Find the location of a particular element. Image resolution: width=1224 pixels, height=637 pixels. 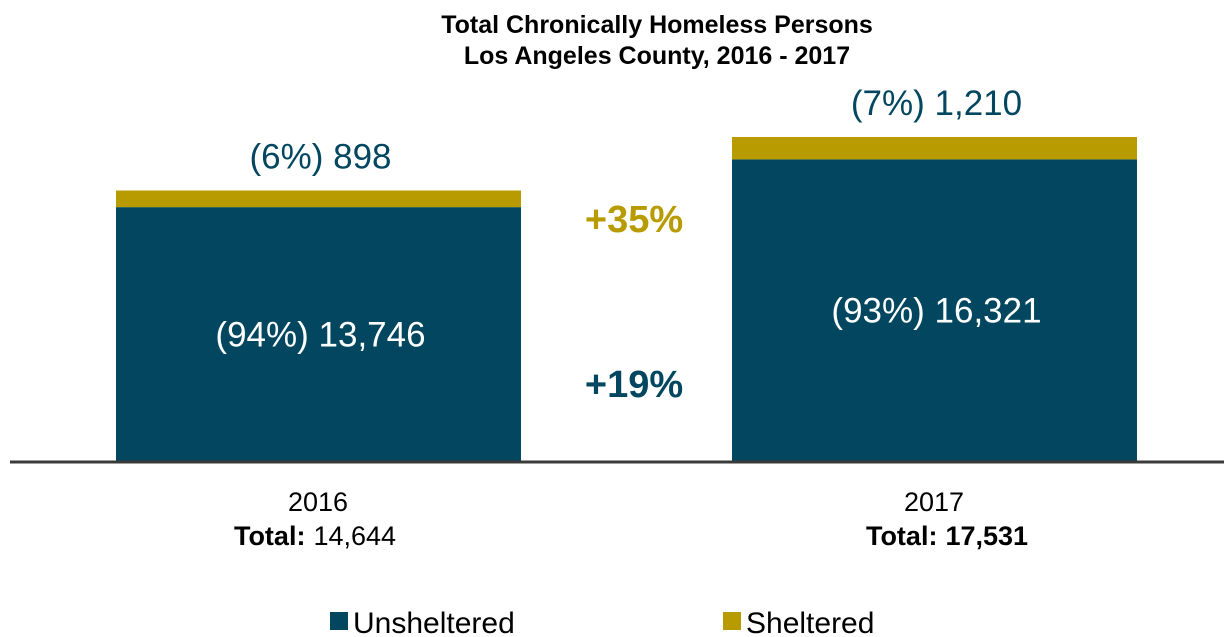

legend-label-sheltered: Sheltered is located at coordinates (810, 622).